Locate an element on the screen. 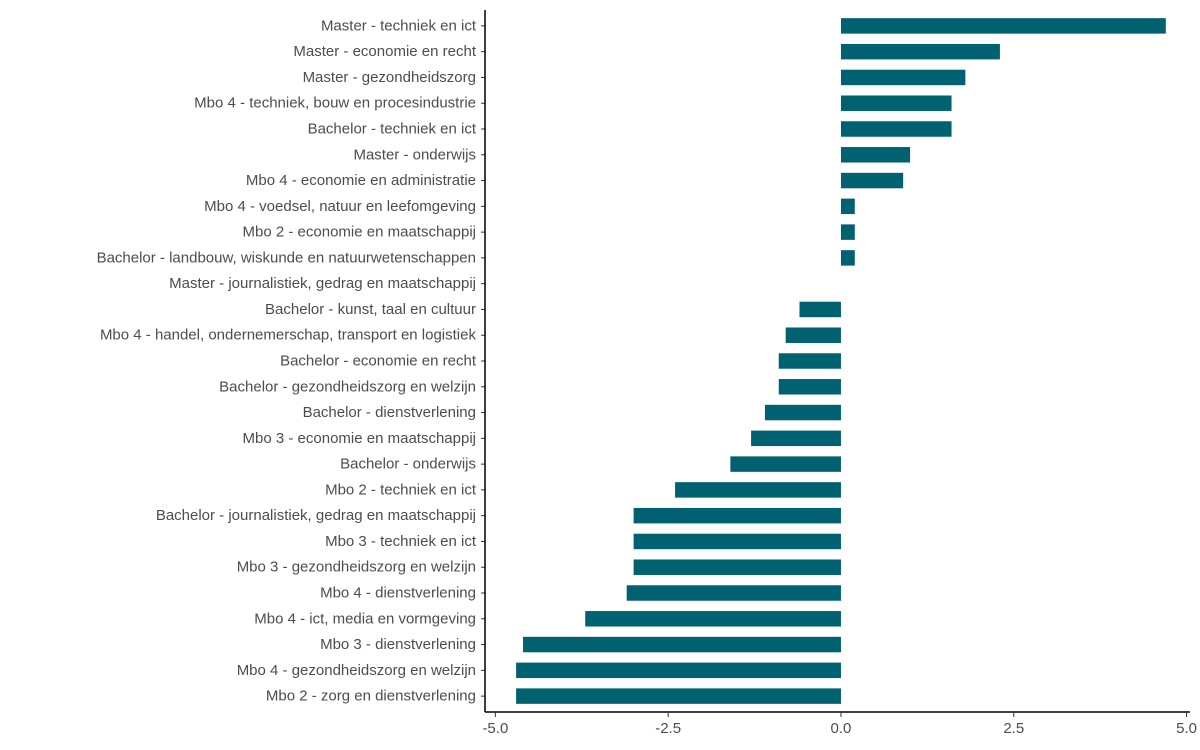  category-label: Mbo 2 - techniek en ict is located at coordinates (401, 489).